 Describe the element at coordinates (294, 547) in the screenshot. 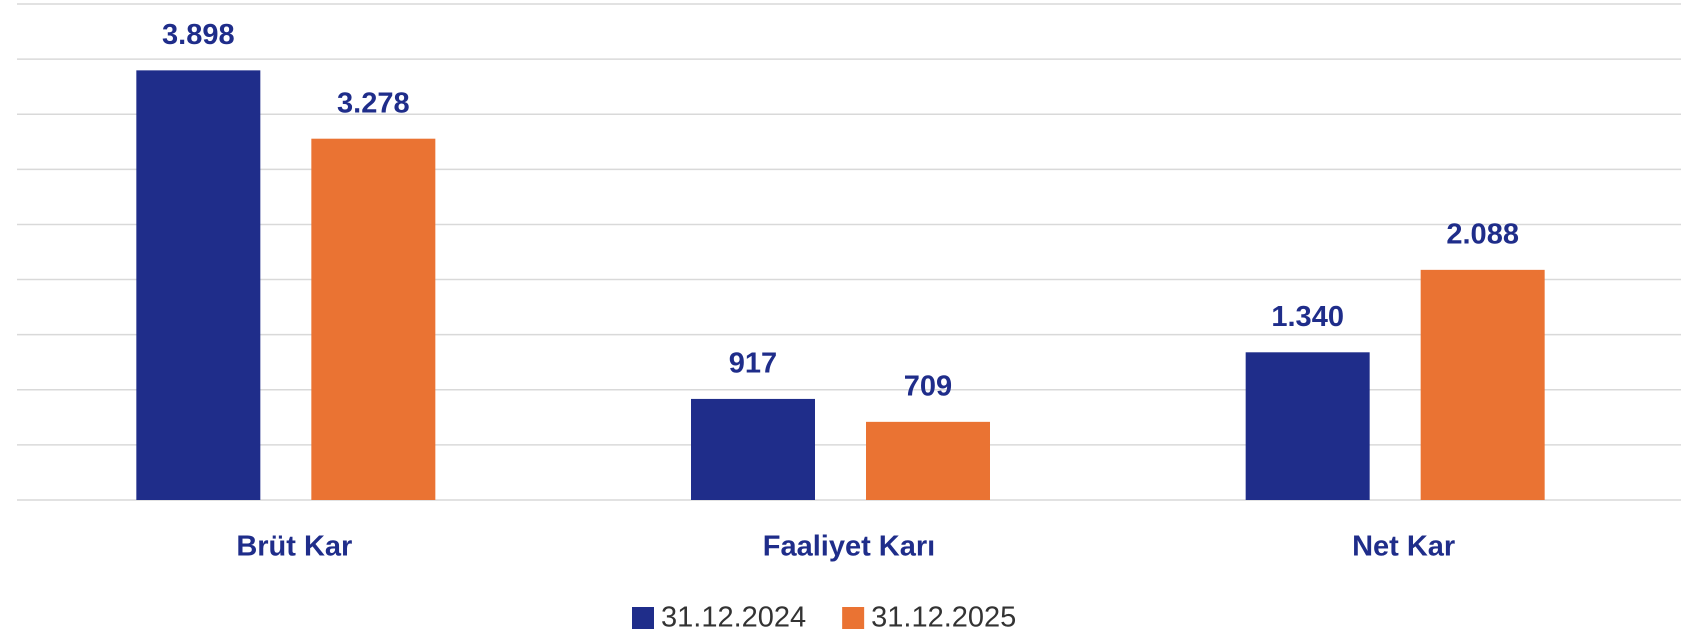

I see `x-tick-label: Brüt Kar` at that location.